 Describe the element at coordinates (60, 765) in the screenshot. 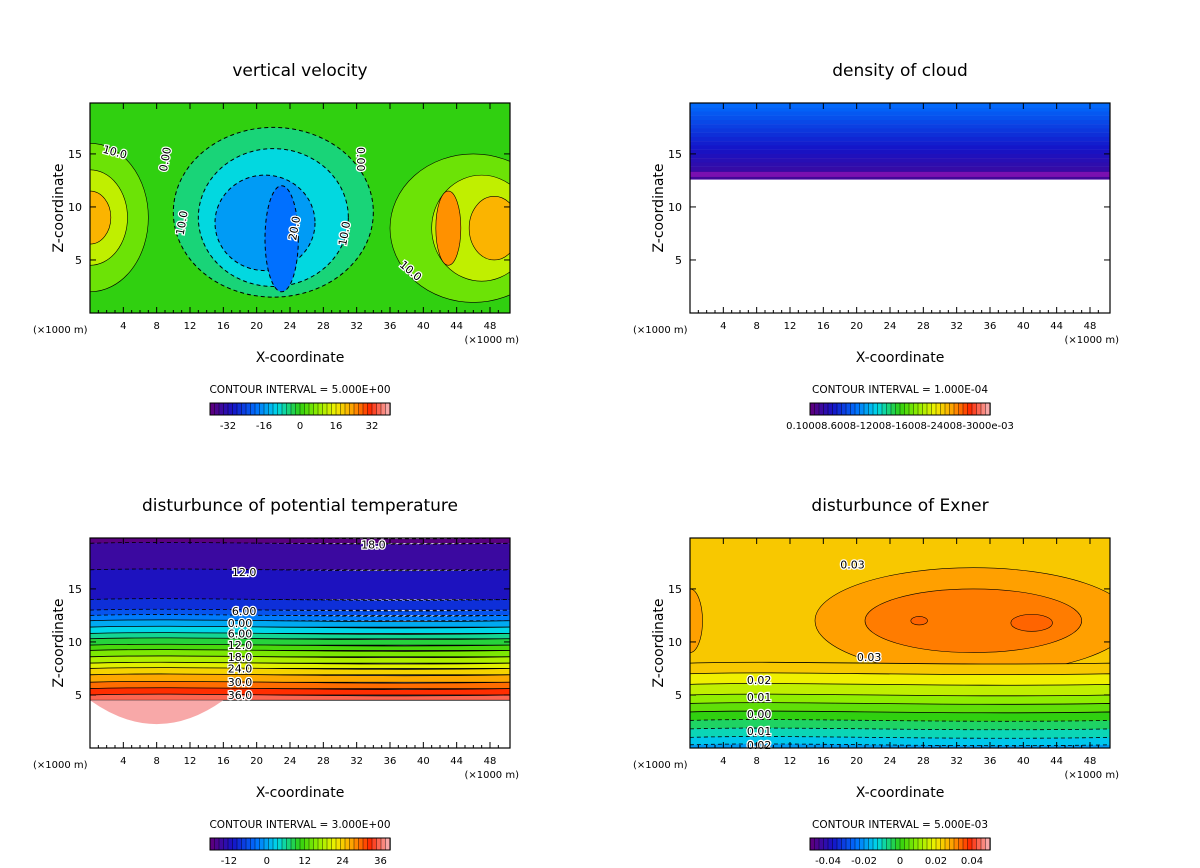

I see `x-unit-left: (×1000 m)` at that location.